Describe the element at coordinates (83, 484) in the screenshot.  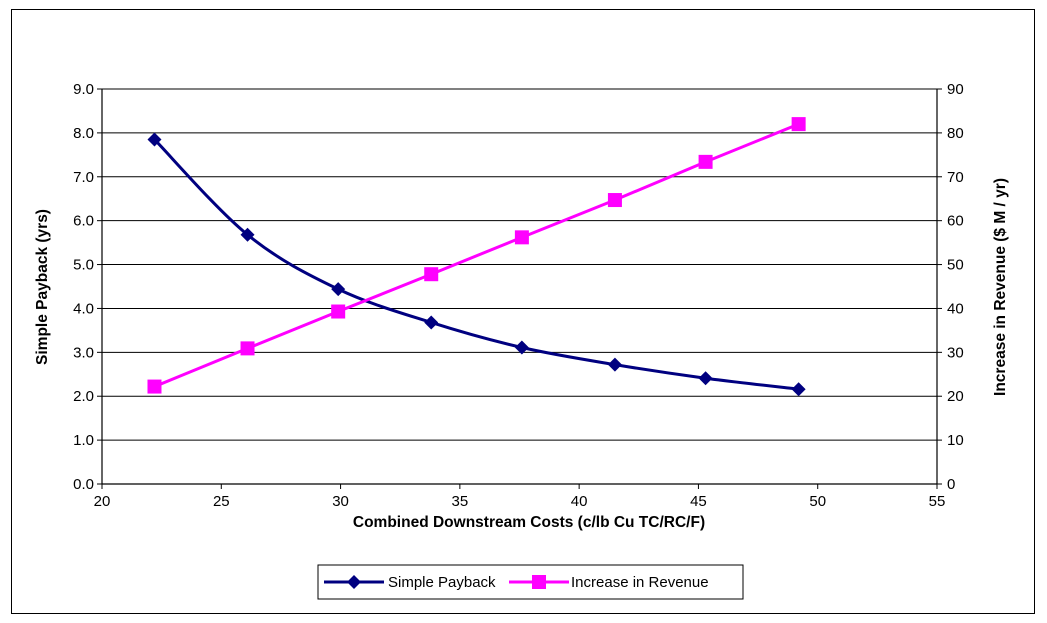
I see `y-left-tick-label: 0.0` at that location.